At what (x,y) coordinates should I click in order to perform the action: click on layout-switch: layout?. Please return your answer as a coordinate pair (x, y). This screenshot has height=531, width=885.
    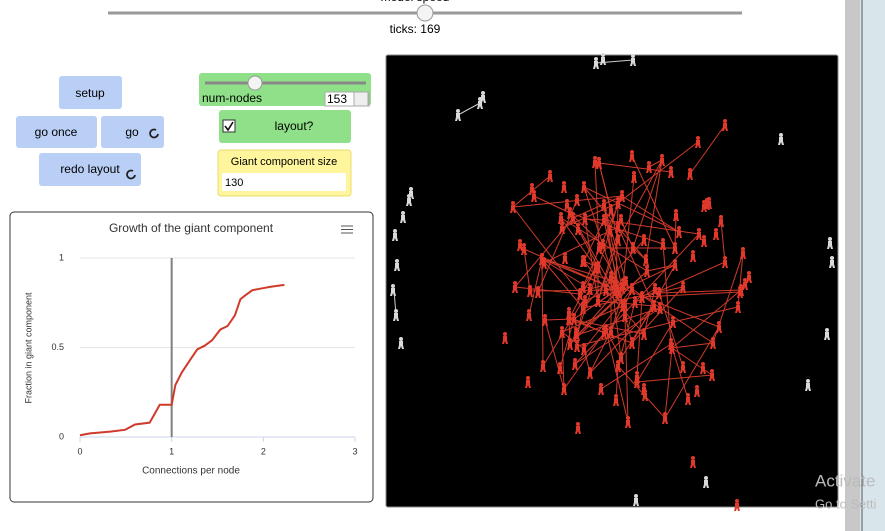
    Looking at the image, I should click on (285, 126).